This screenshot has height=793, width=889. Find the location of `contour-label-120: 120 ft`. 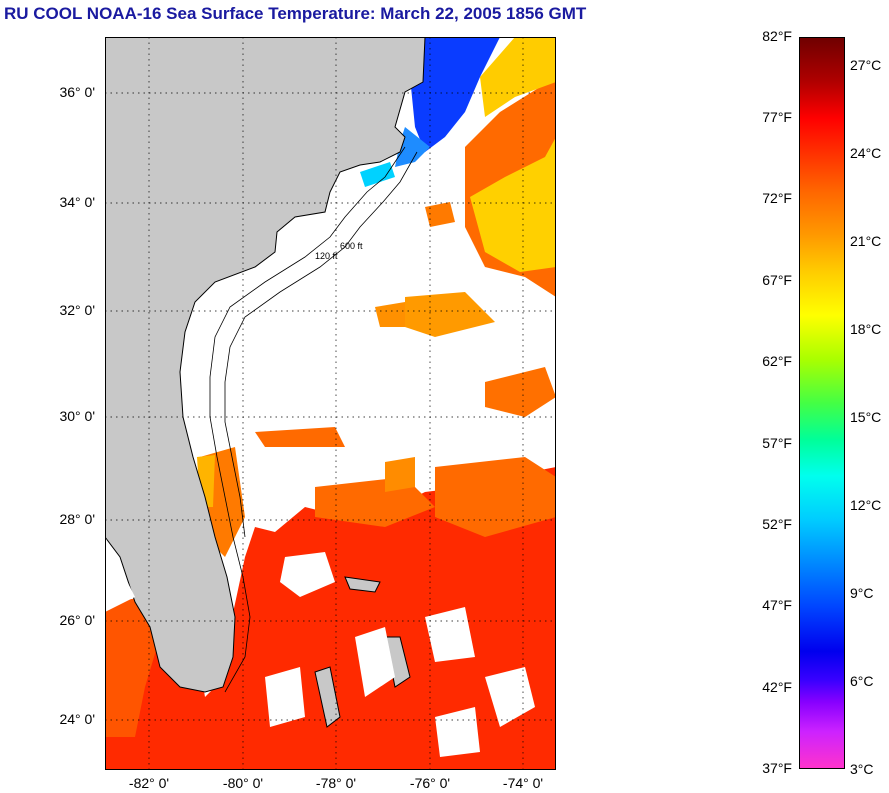

contour-label-120: 120 ft is located at coordinates (326, 256).